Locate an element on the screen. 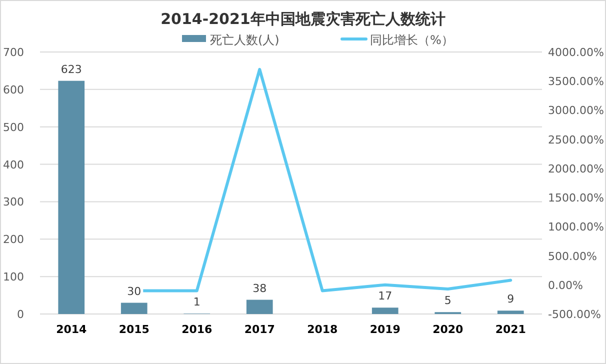  y2-tick-label: 2000.00% is located at coordinates (576, 169).